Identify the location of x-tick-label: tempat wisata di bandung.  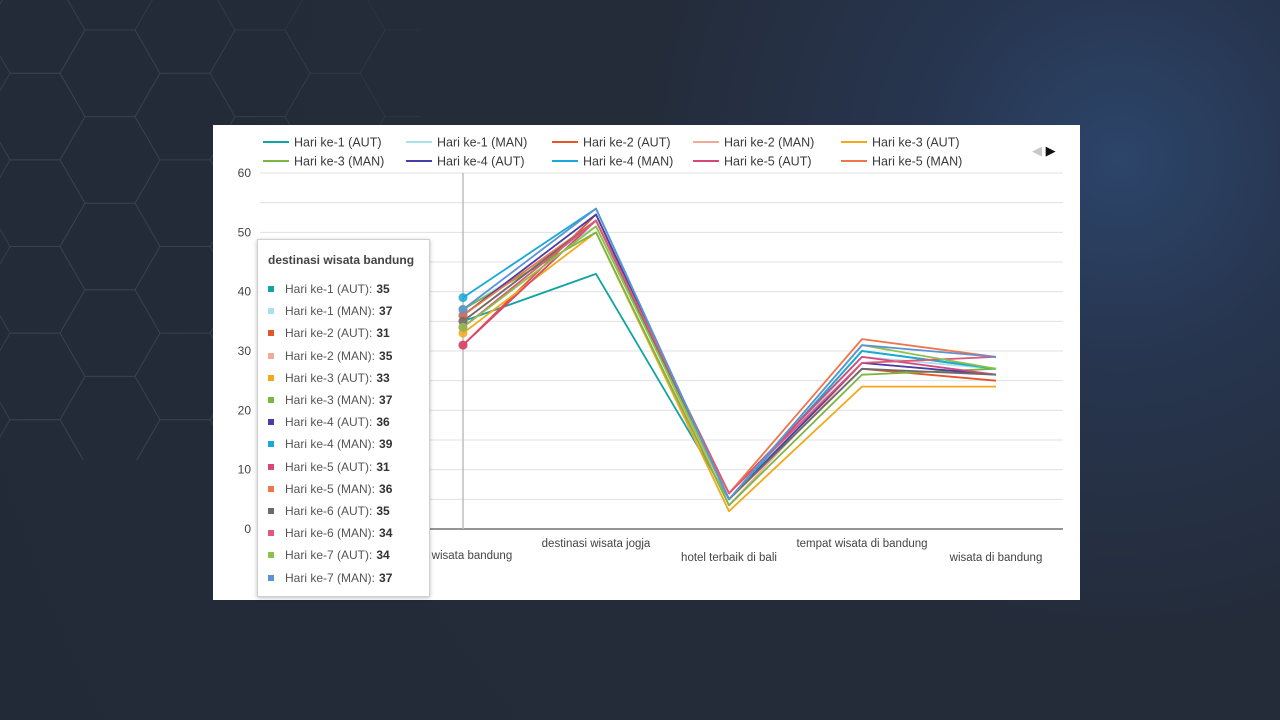
(861, 544).